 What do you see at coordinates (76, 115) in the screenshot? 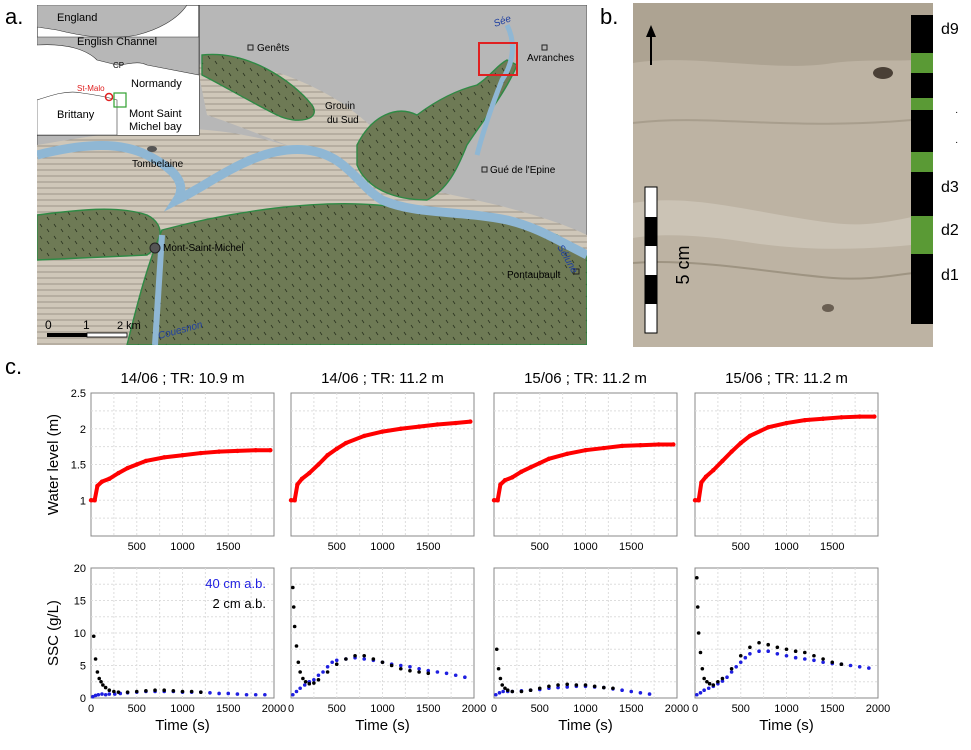
I see `inset-brittany: Brittany` at bounding box center [76, 115].